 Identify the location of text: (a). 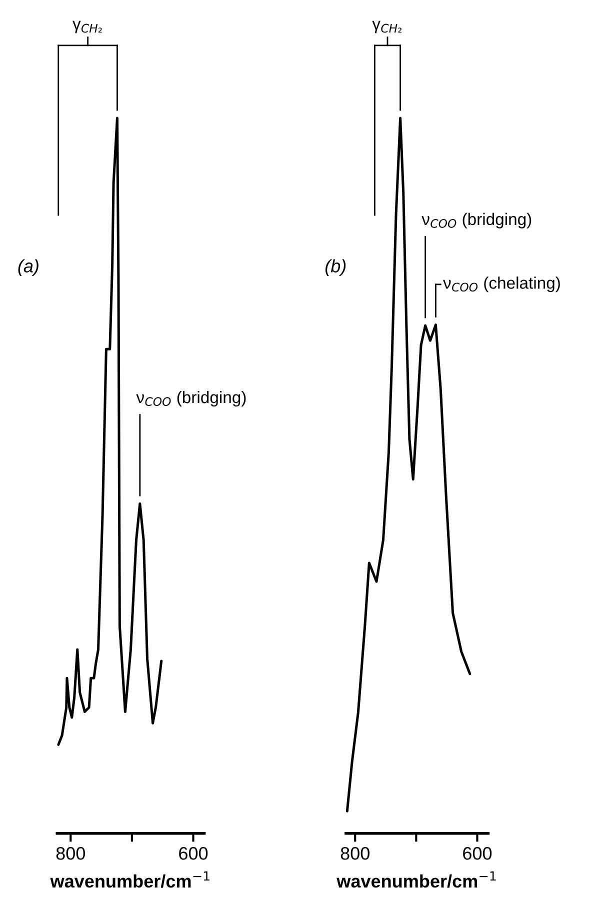
(28, 267).